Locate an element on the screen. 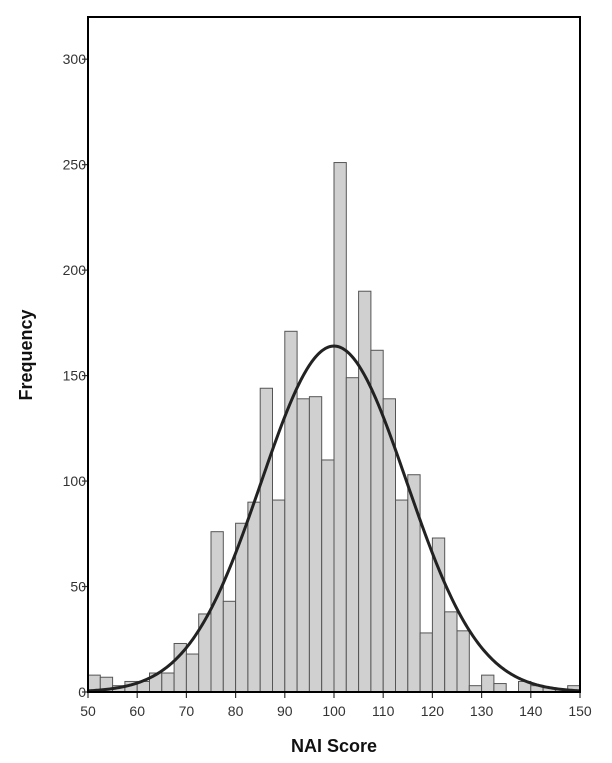 Image resolution: width=612 pixels, height=763 pixels. x-tick-label: 130 is located at coordinates (482, 711).